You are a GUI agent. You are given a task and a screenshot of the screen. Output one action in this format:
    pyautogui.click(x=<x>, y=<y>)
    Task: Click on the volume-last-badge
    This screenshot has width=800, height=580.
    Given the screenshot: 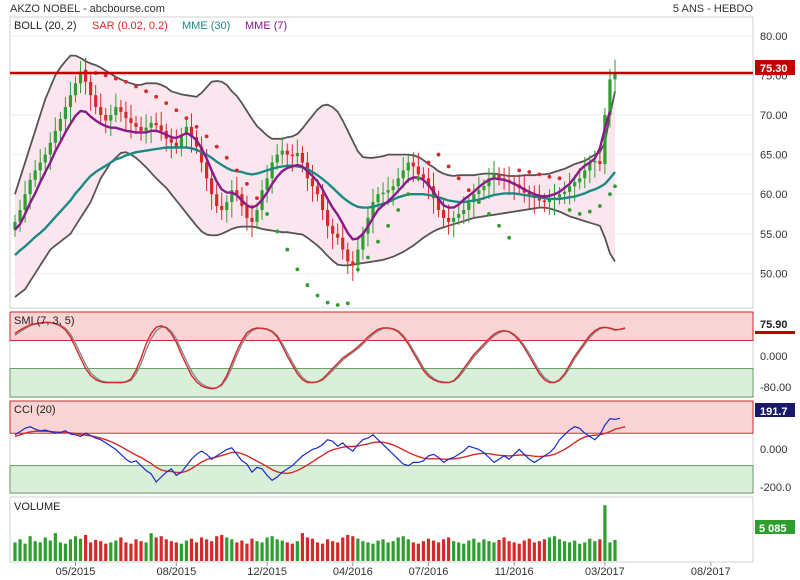 What is the action you would take?
    pyautogui.click(x=775, y=527)
    